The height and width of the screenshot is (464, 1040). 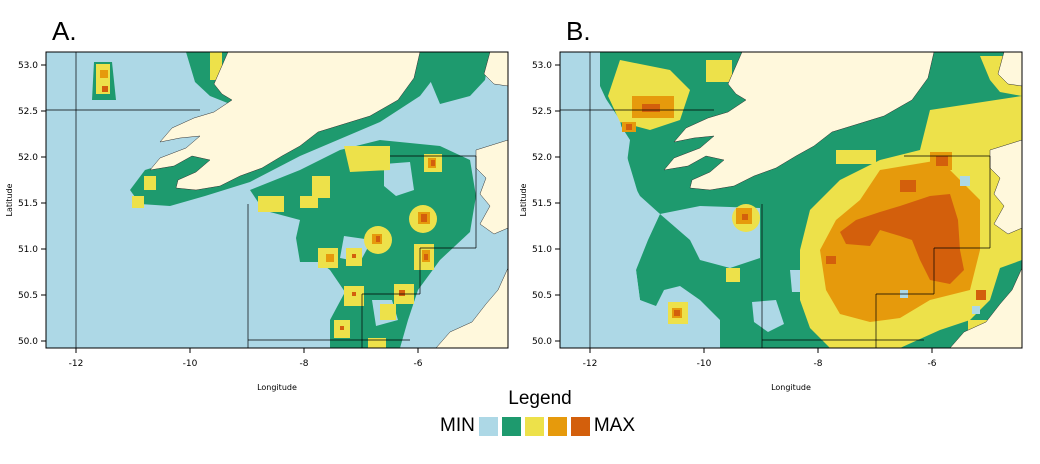 I want to click on fishing-effort-level1, so click(x=460, y=78).